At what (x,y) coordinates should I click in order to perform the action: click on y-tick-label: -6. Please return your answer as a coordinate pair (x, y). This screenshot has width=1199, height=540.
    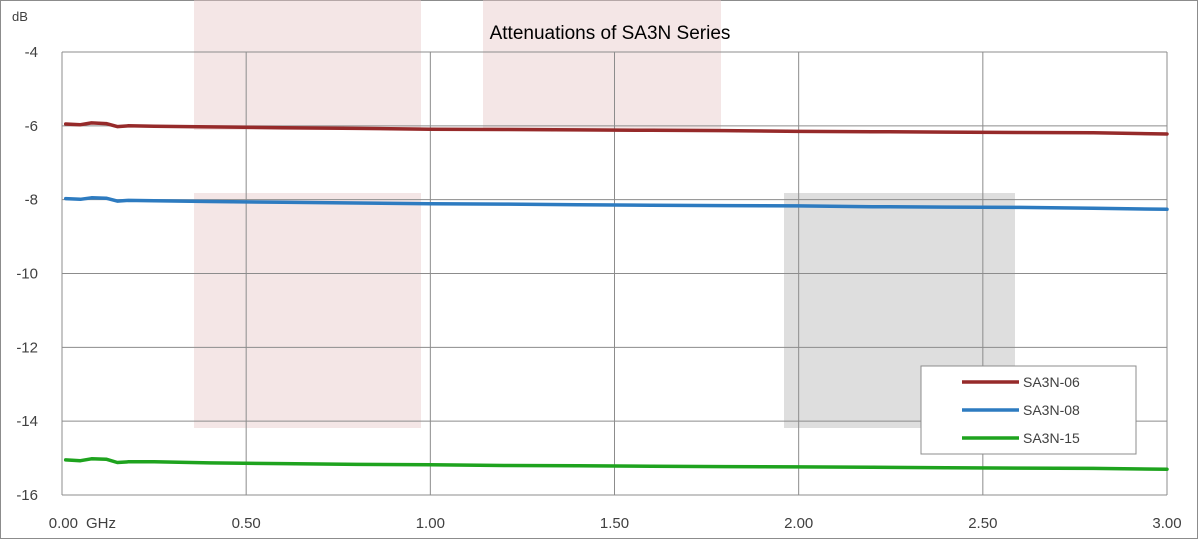
    Looking at the image, I should click on (31, 126).